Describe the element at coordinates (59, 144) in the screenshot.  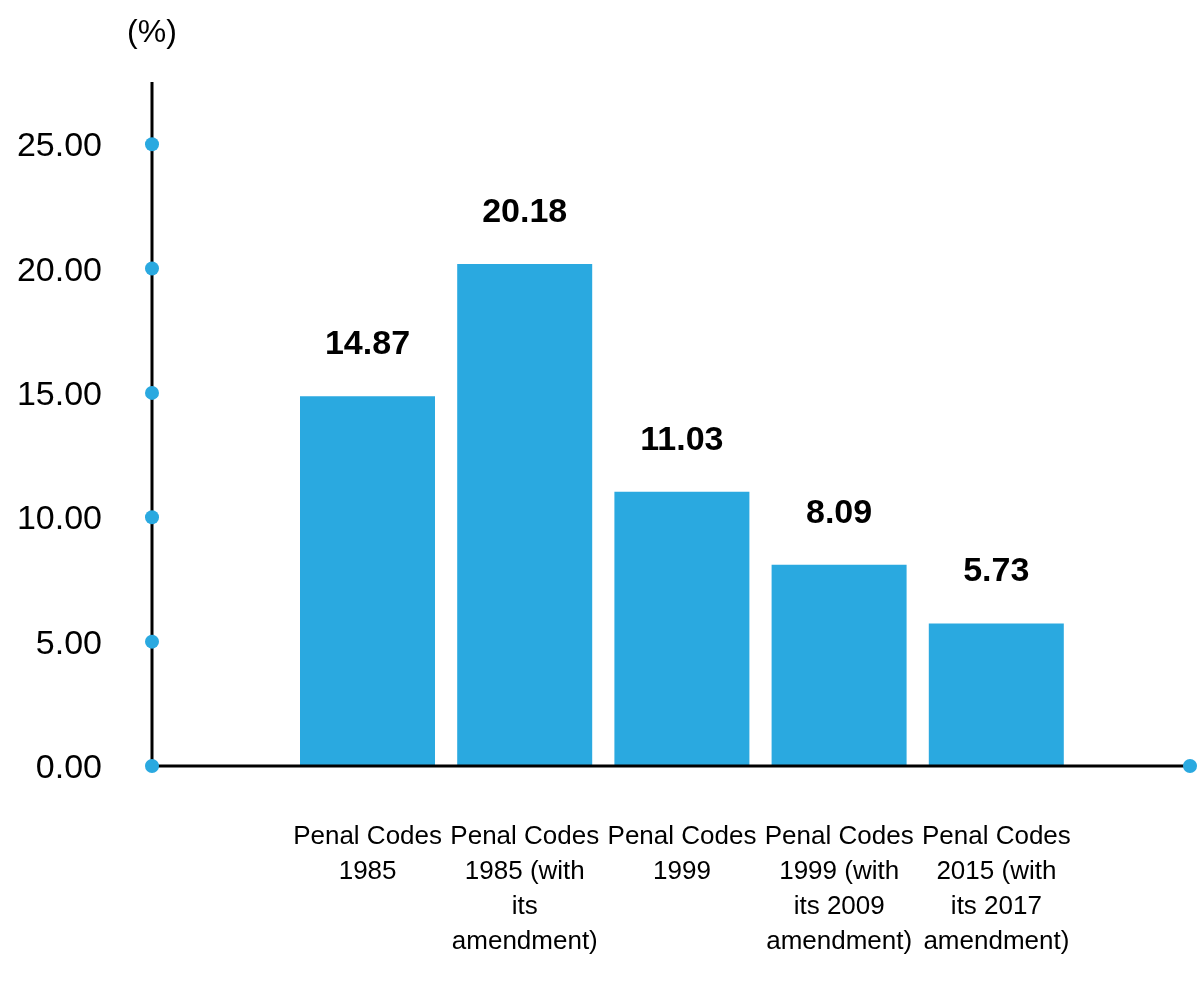
I see `y-tick-label: 25.00` at that location.